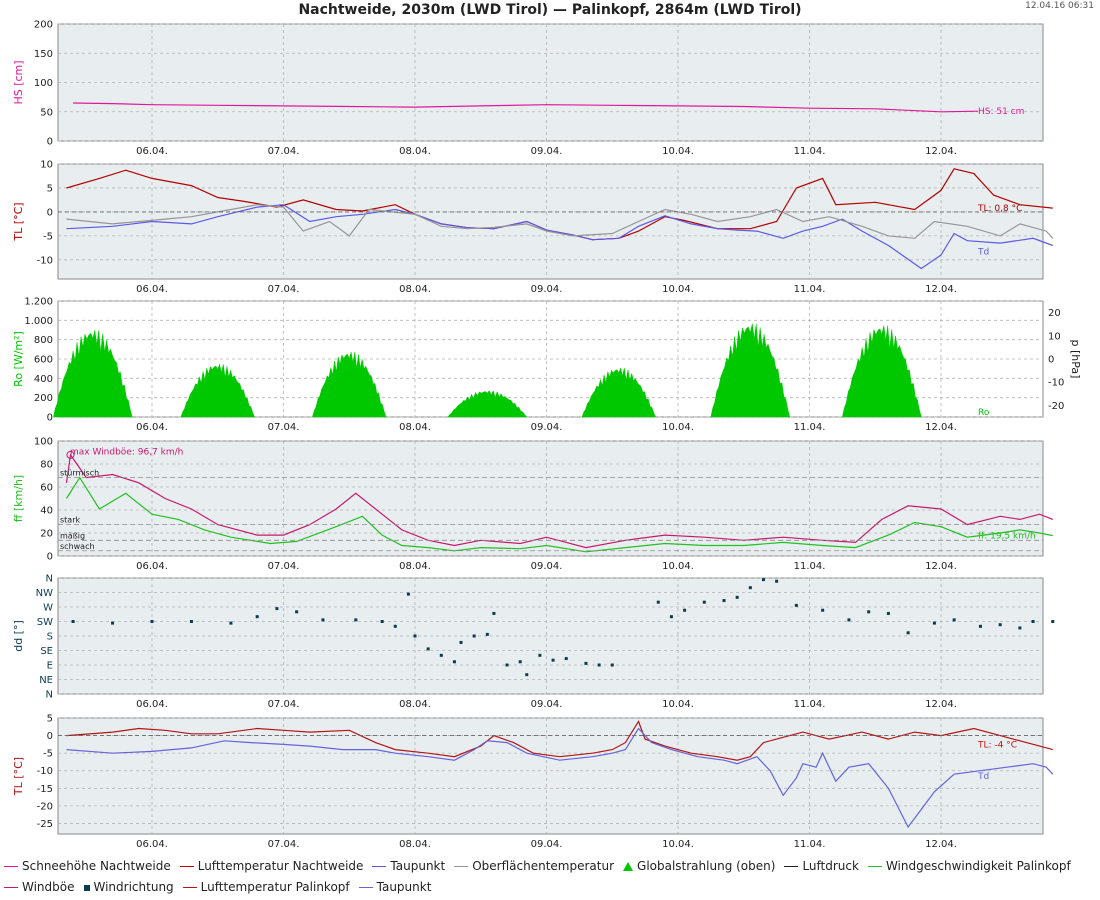 Image resolution: width=1100 pixels, height=900 pixels. What do you see at coordinates (46, 488) in the screenshot?
I see `y-tick-label: 60` at bounding box center [46, 488].